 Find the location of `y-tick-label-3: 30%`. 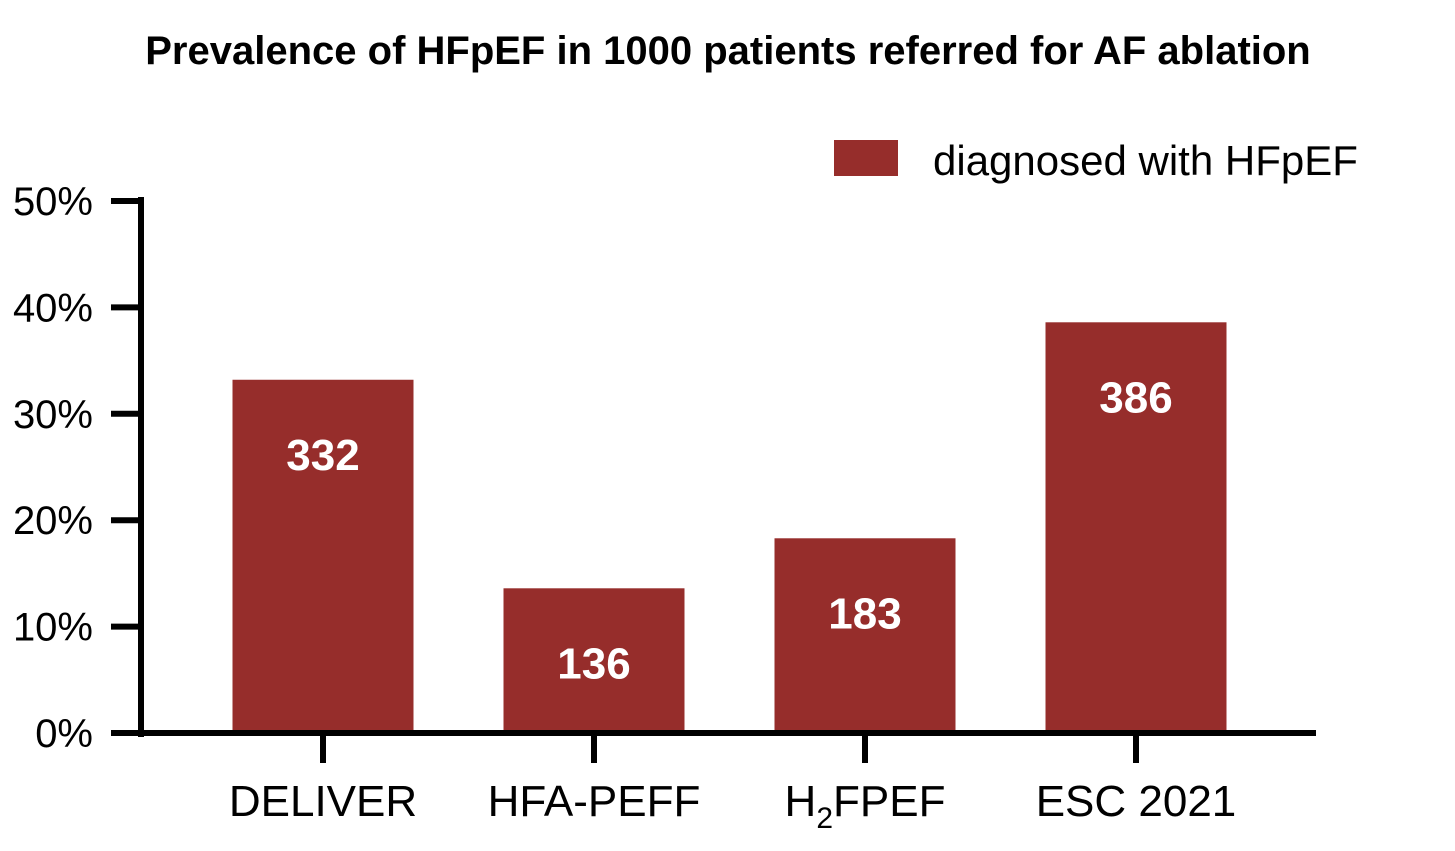

y-tick-label-3: 30% is located at coordinates (53, 415).